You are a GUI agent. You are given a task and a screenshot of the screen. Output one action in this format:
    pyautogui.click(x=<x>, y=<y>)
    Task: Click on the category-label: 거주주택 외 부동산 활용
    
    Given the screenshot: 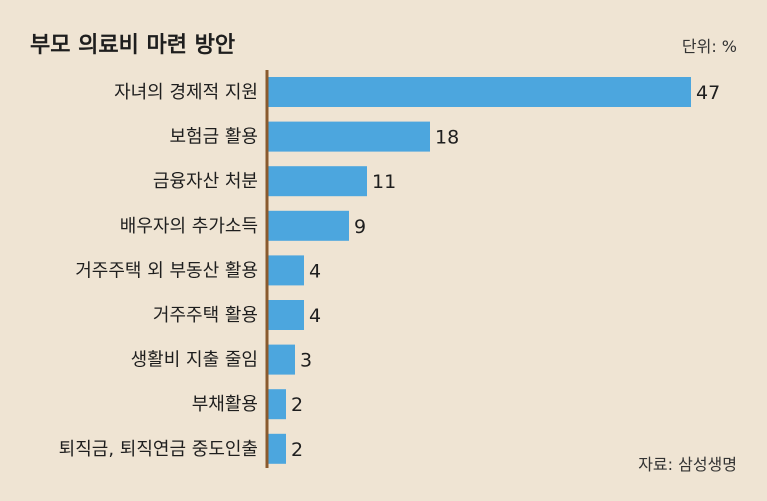 What is the action you would take?
    pyautogui.click(x=166, y=270)
    